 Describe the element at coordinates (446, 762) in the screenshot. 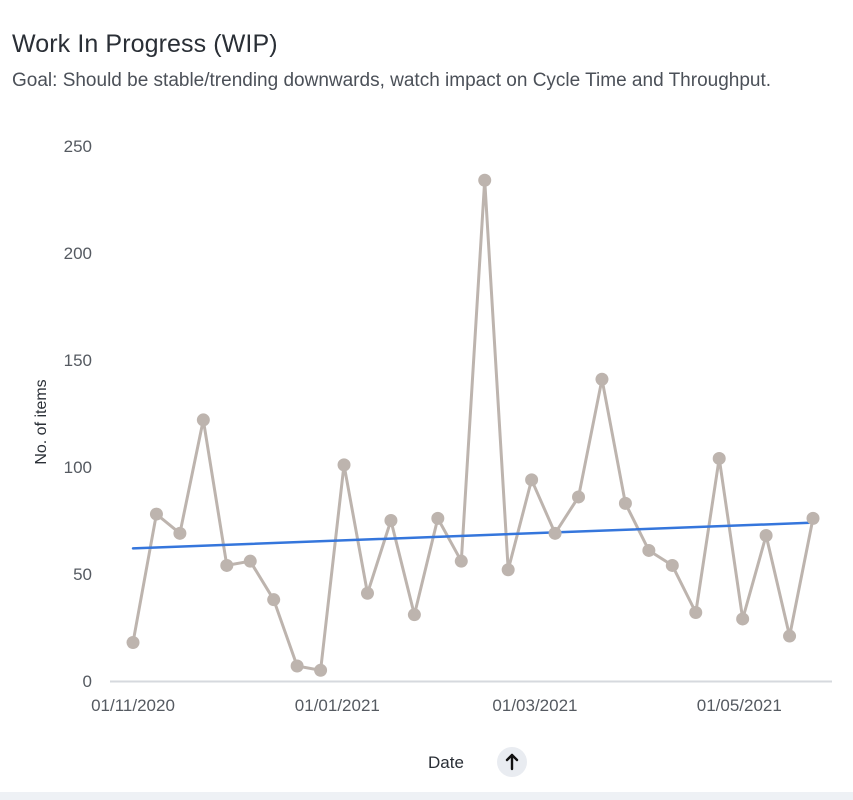

I see `x-axis-title: Date` at that location.